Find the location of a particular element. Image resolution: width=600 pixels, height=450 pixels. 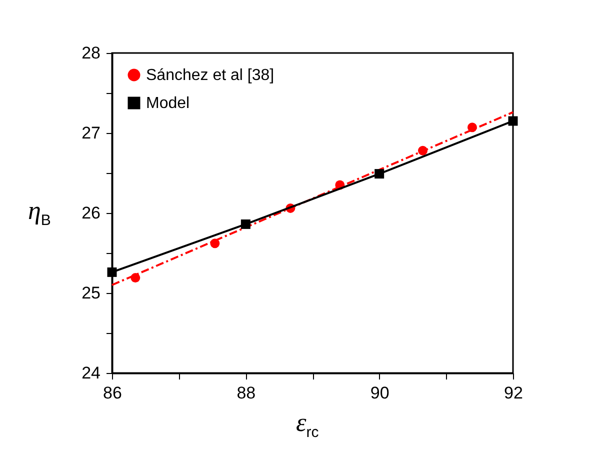

x-axis-title: ε$_{rc}$ is located at coordinates (307, 425).